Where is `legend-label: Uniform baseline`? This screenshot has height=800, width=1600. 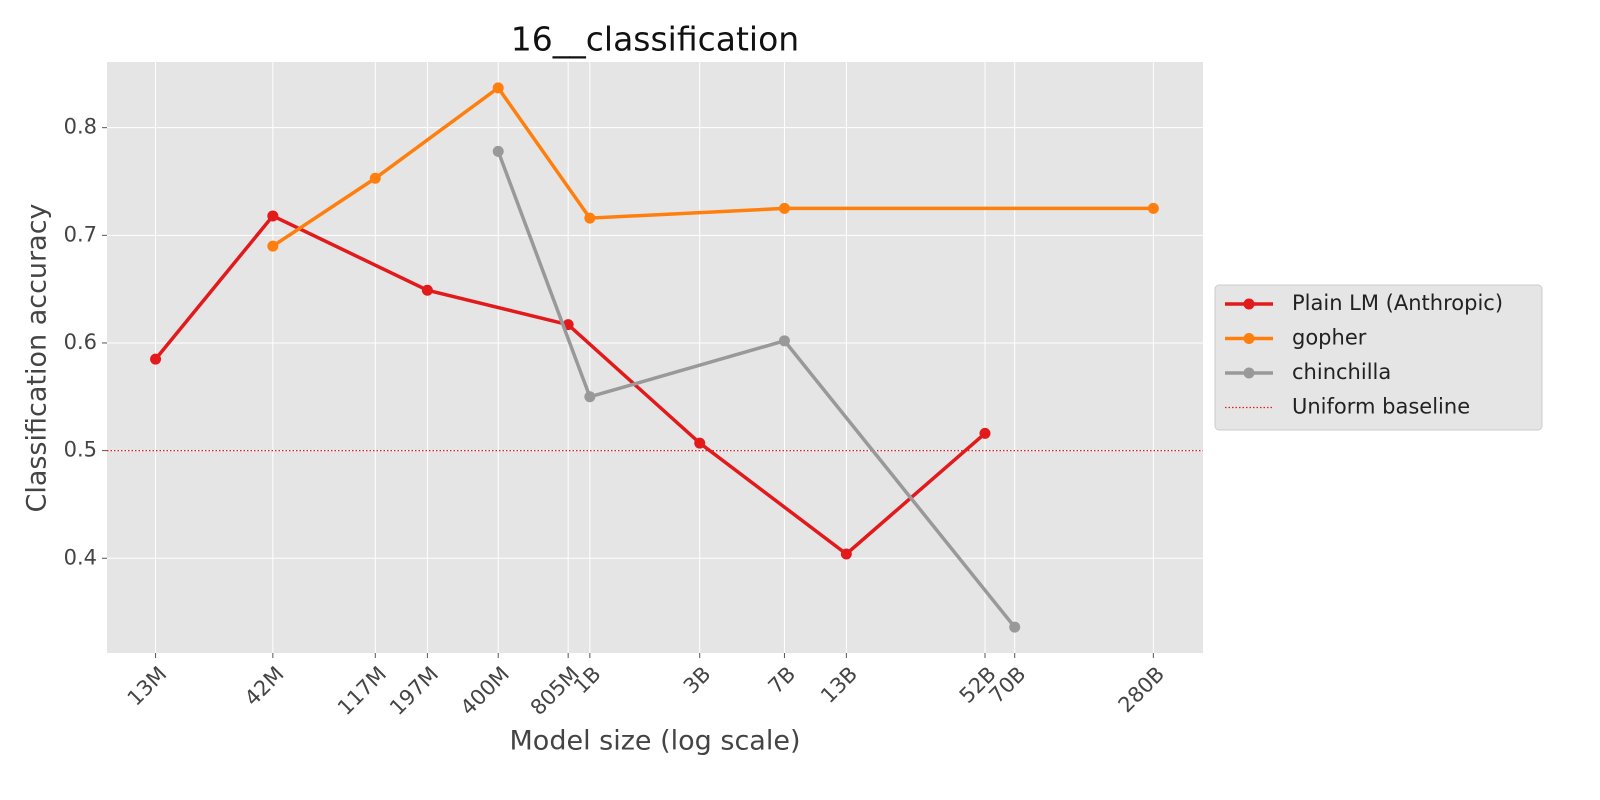
legend-label: Uniform baseline is located at coordinates (1381, 407).